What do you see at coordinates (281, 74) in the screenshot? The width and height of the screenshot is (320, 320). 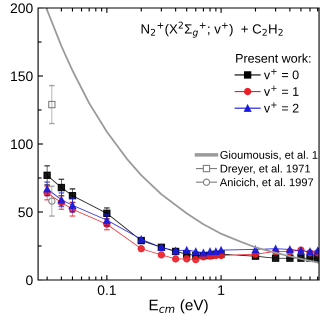 I see `legend-label: v$^{+}$ = 0` at bounding box center [281, 74].